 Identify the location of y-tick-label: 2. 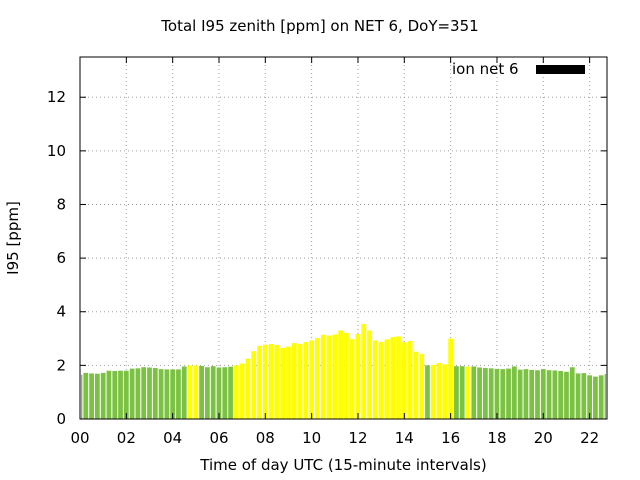
(61, 365).